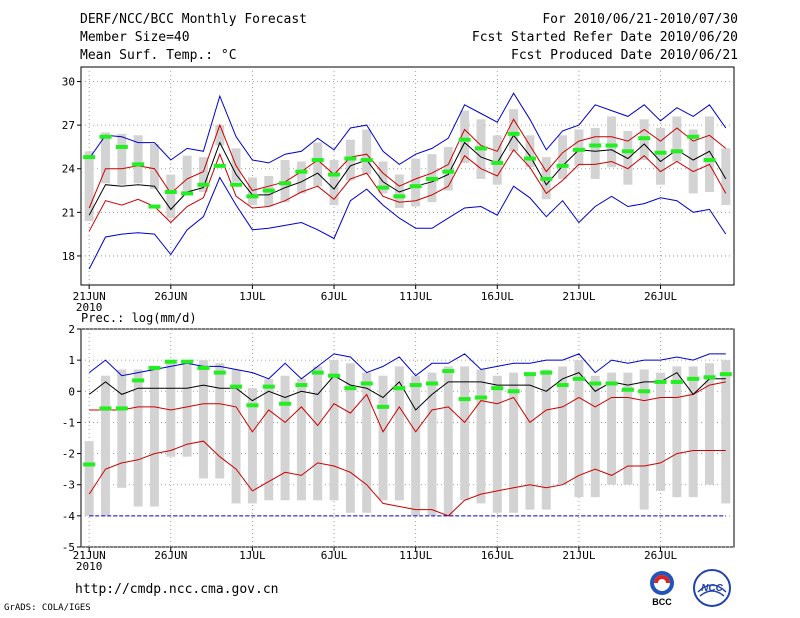 Image resolution: width=800 pixels, height=618 pixels. Describe the element at coordinates (712, 588) in the screenshot. I see `ncc-logo-text: NCC` at that location.